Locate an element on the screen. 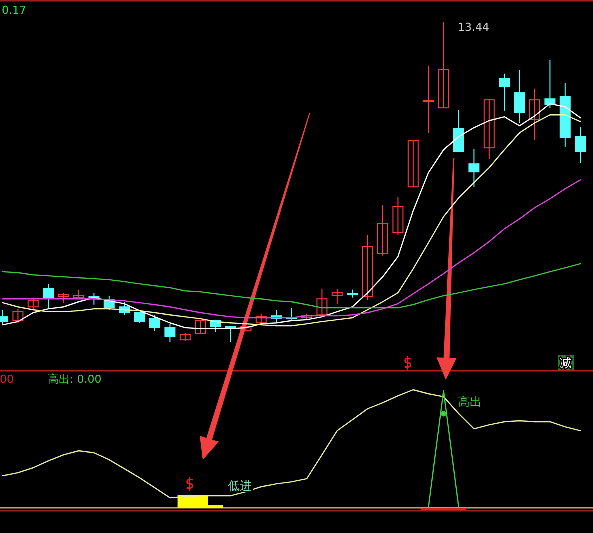  annotation: 低进 is located at coordinates (240, 486).